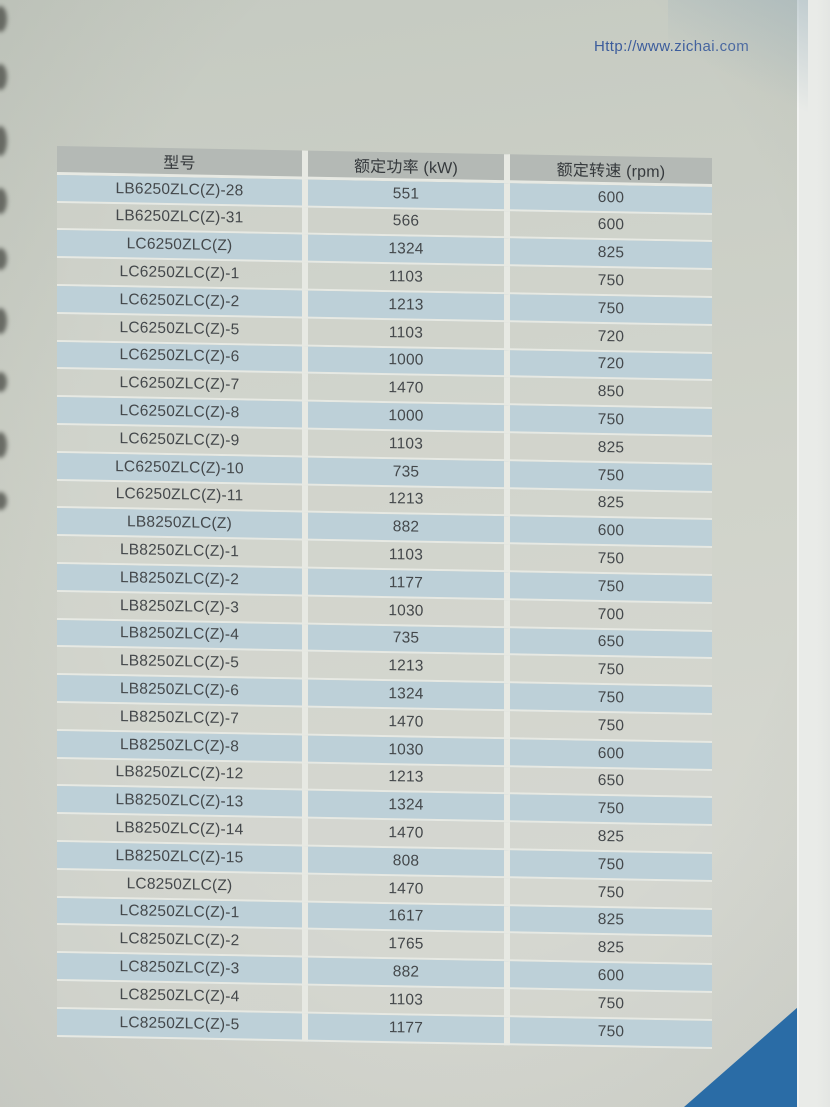 This screenshot has height=1107, width=830. What do you see at coordinates (611, 616) in the screenshot?
I see `speed-cell: 700` at bounding box center [611, 616].